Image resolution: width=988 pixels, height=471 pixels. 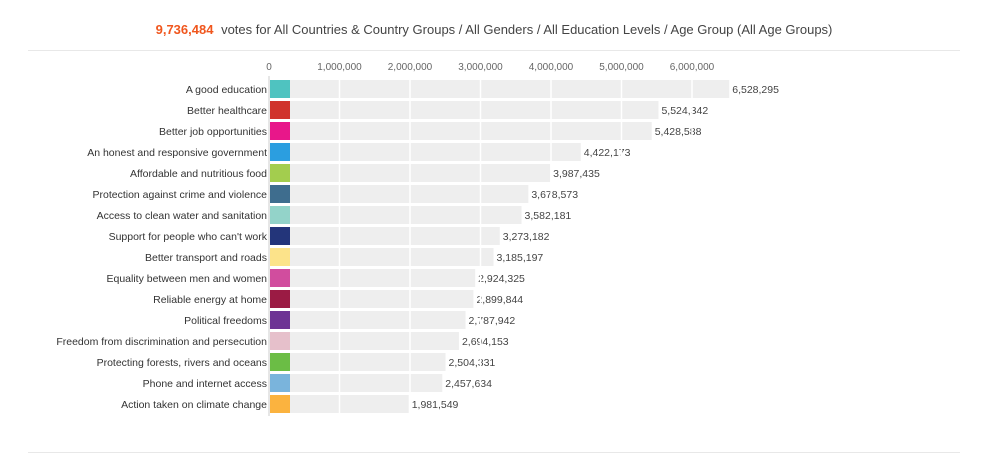 What do you see at coordinates (205, 384) in the screenshot?
I see `category-label: Phone and internet access` at bounding box center [205, 384].